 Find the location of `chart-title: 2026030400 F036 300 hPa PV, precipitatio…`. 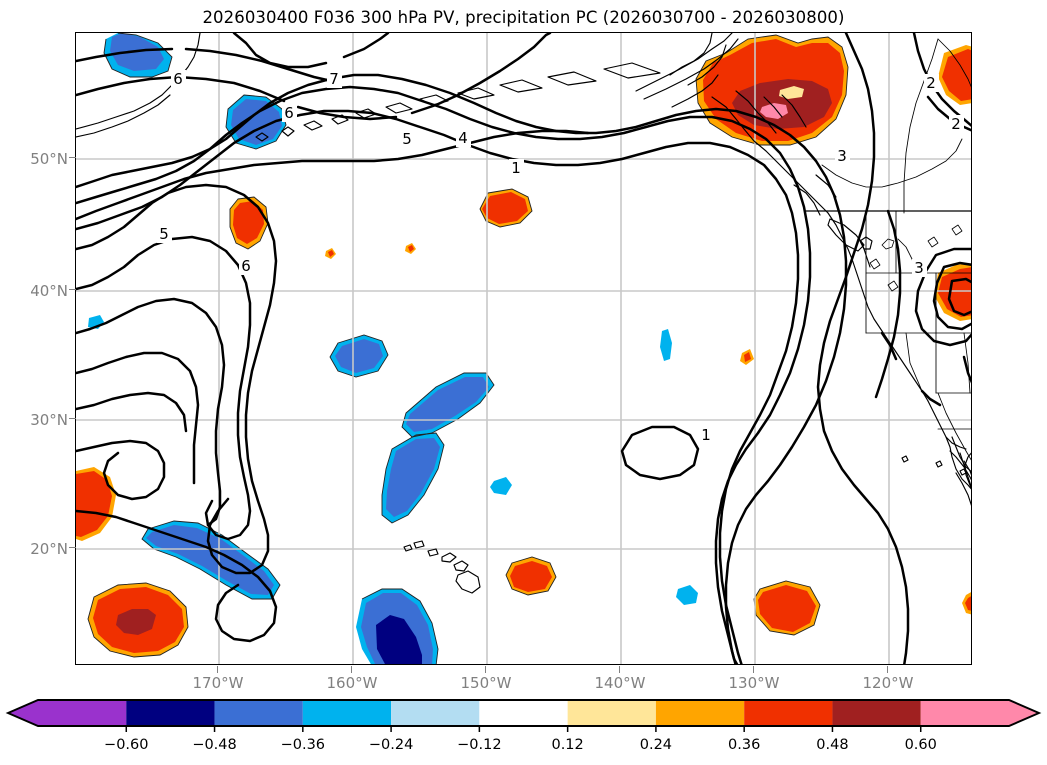

chart-title: 2026030400 F036 300 hPa PV, precipitatio… is located at coordinates (523, 17).